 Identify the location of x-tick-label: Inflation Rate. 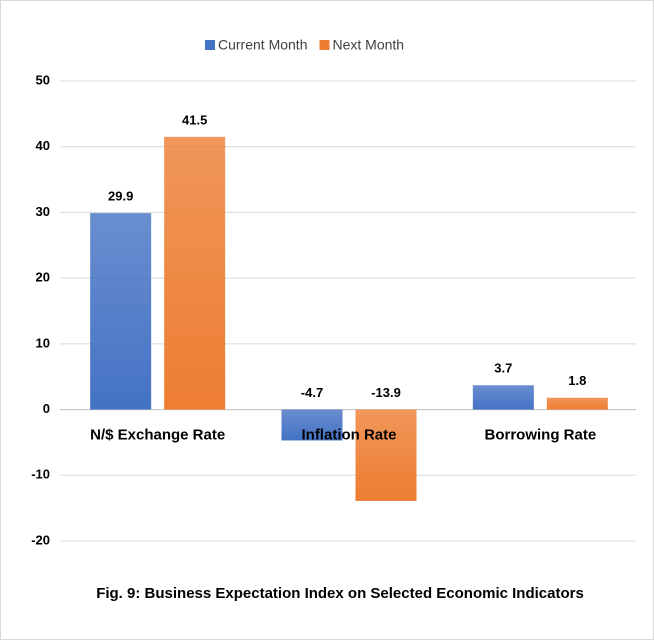
(348, 435).